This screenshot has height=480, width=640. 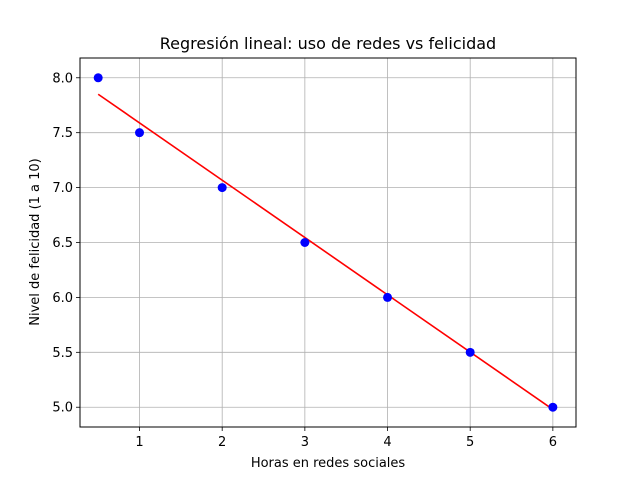 I want to click on y-axis-label: Nivel de felicidad (1 a 10), so click(x=35, y=242).